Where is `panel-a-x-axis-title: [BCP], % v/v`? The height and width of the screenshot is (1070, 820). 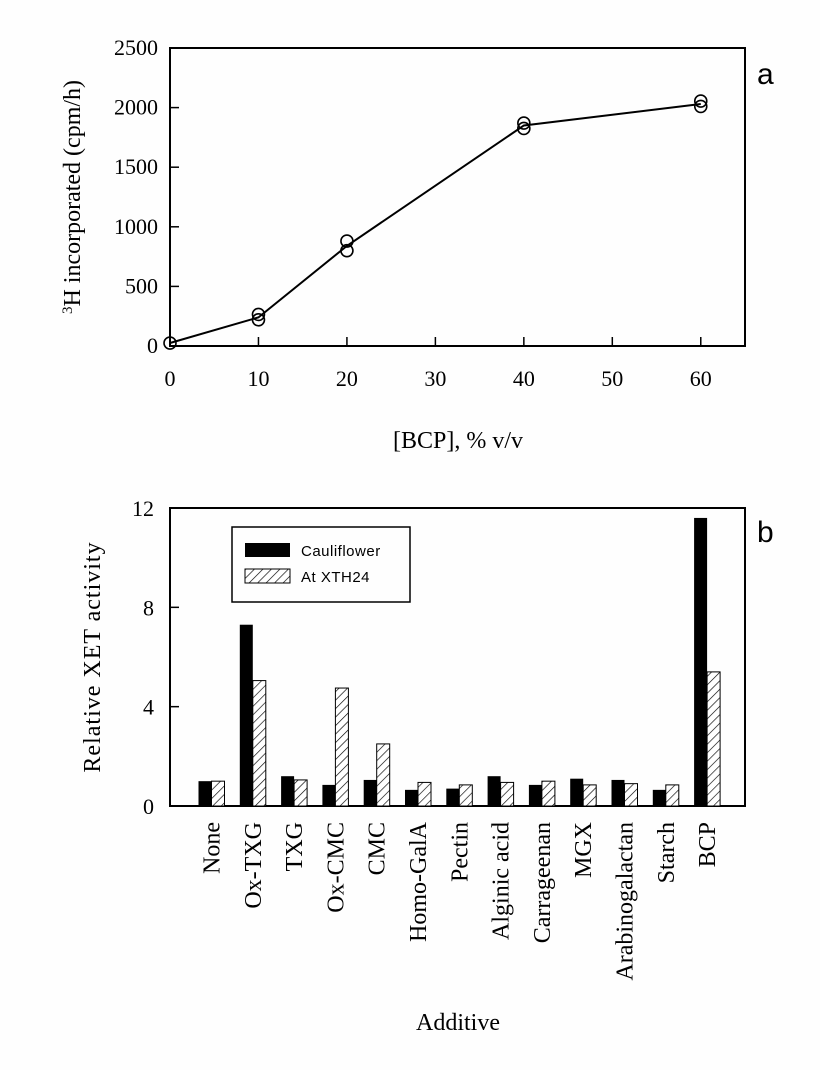 panel-a-x-axis-title: [BCP], % v/v is located at coordinates (458, 441).